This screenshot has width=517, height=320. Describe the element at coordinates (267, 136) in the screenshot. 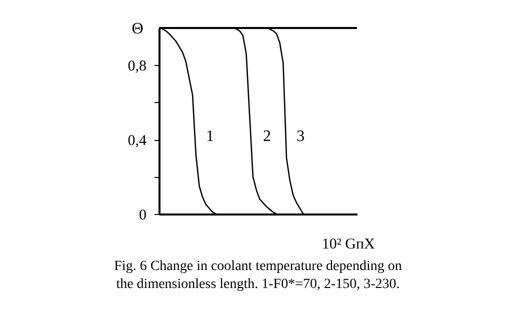

I see `series-label: 2` at that location.